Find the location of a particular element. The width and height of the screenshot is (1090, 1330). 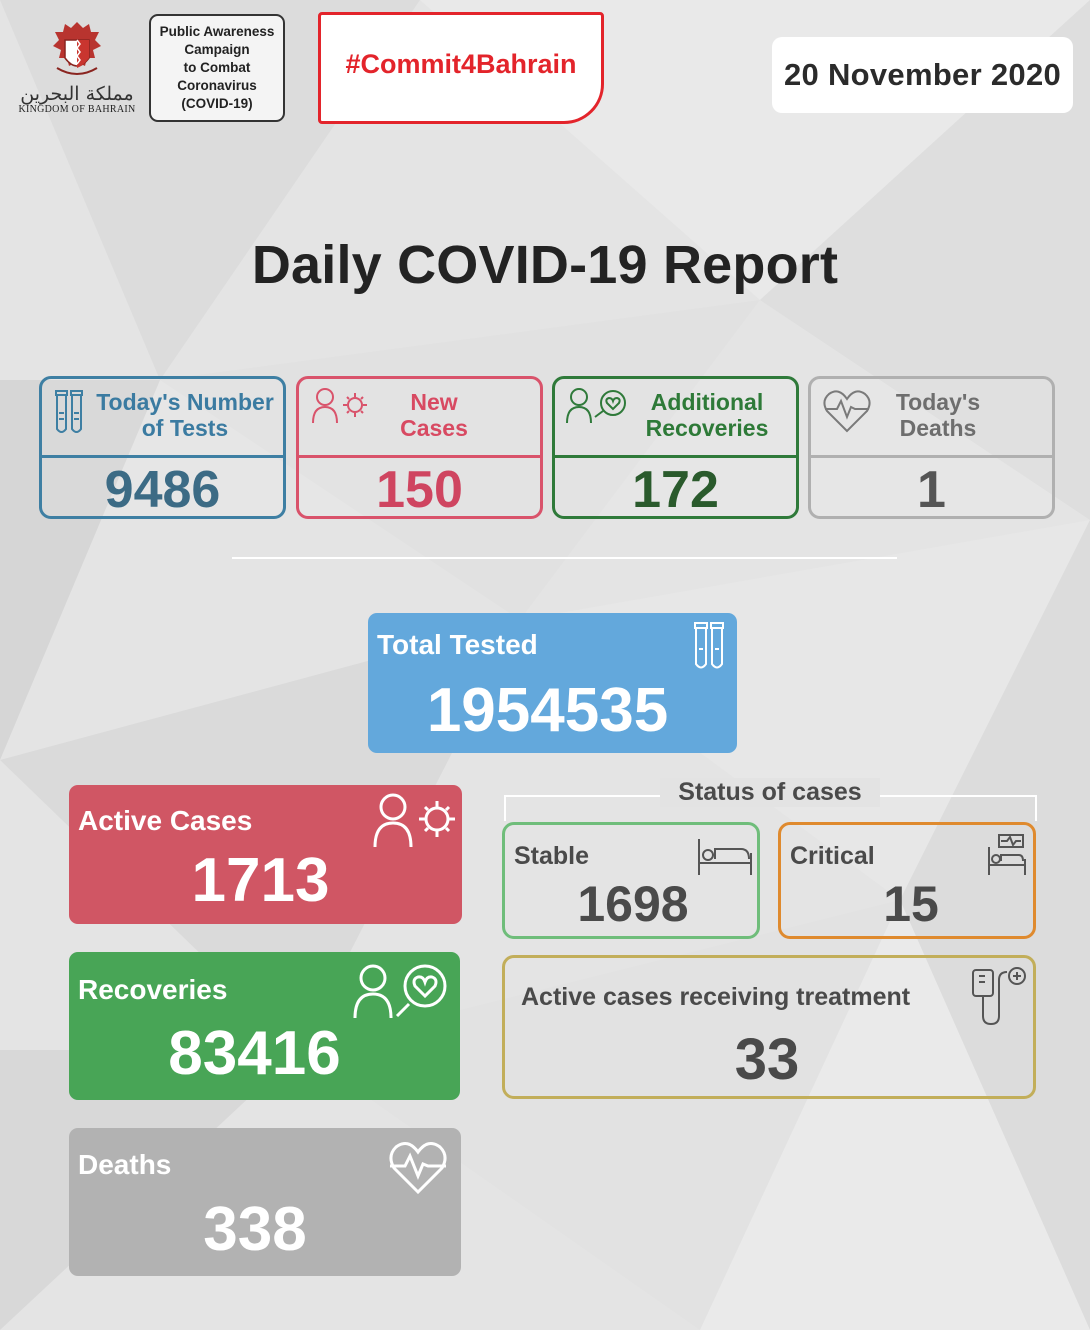

page-title: Daily COVID-19 Report is located at coordinates (545, 265).